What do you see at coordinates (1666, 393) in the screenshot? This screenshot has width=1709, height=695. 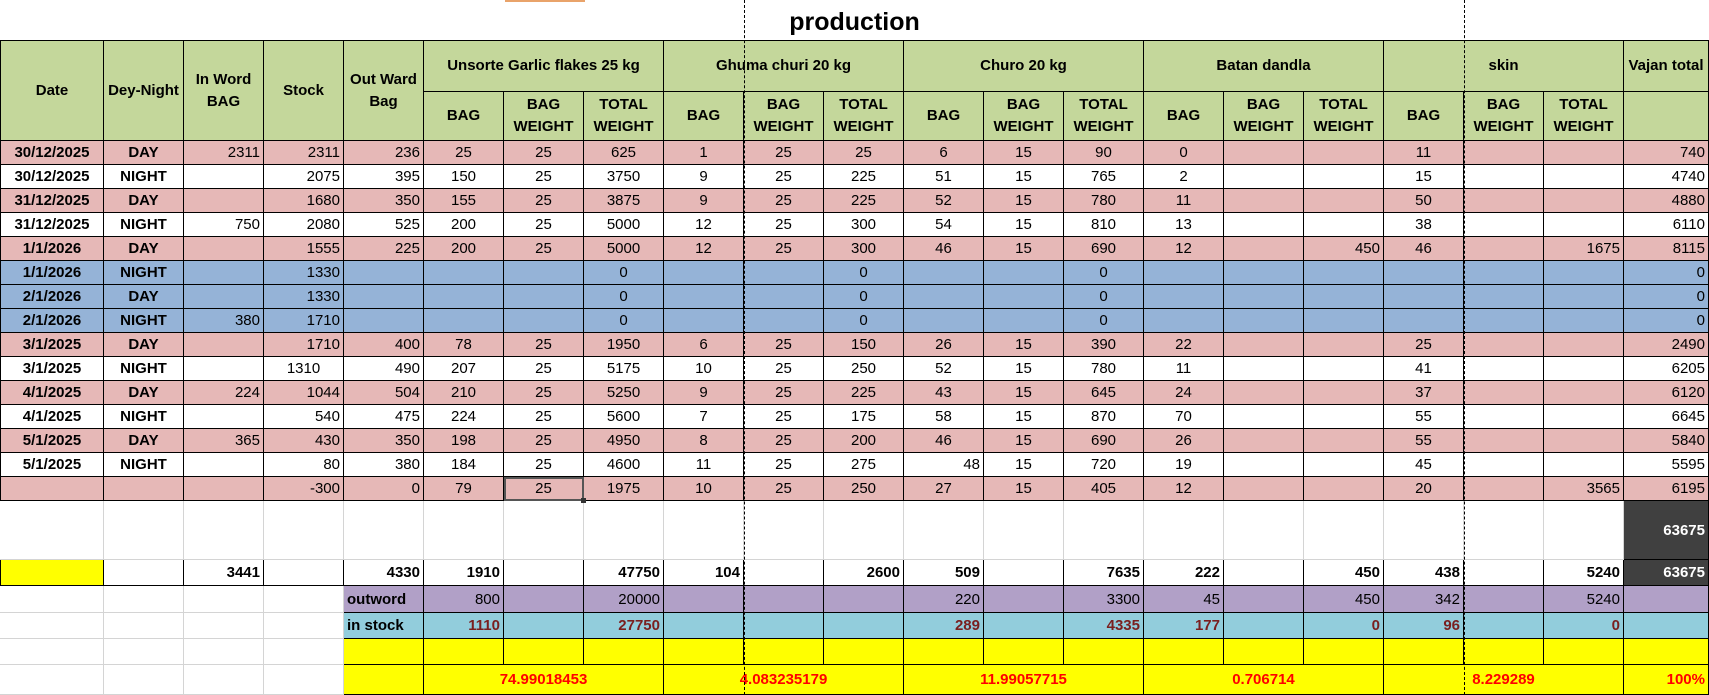 I see `table-cell: 6120` at bounding box center [1666, 393].